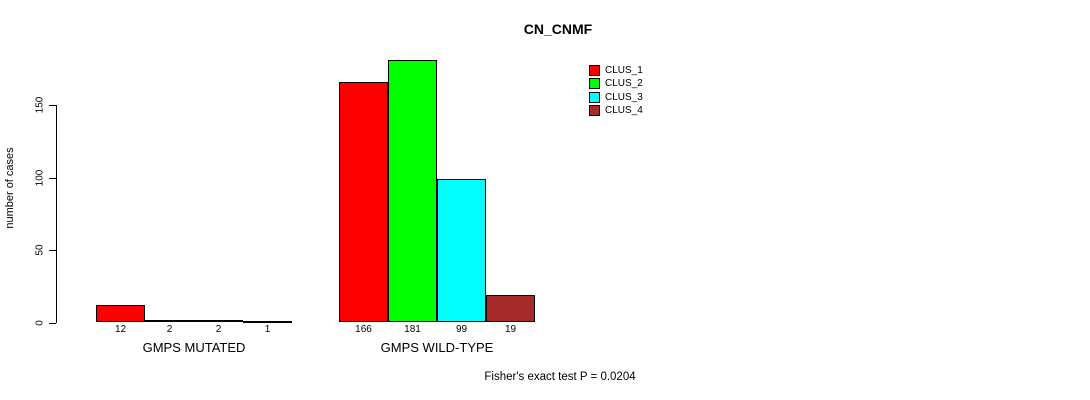 The width and height of the screenshot is (1090, 400). I want to click on legend-label: CLUS_2, so click(624, 84).